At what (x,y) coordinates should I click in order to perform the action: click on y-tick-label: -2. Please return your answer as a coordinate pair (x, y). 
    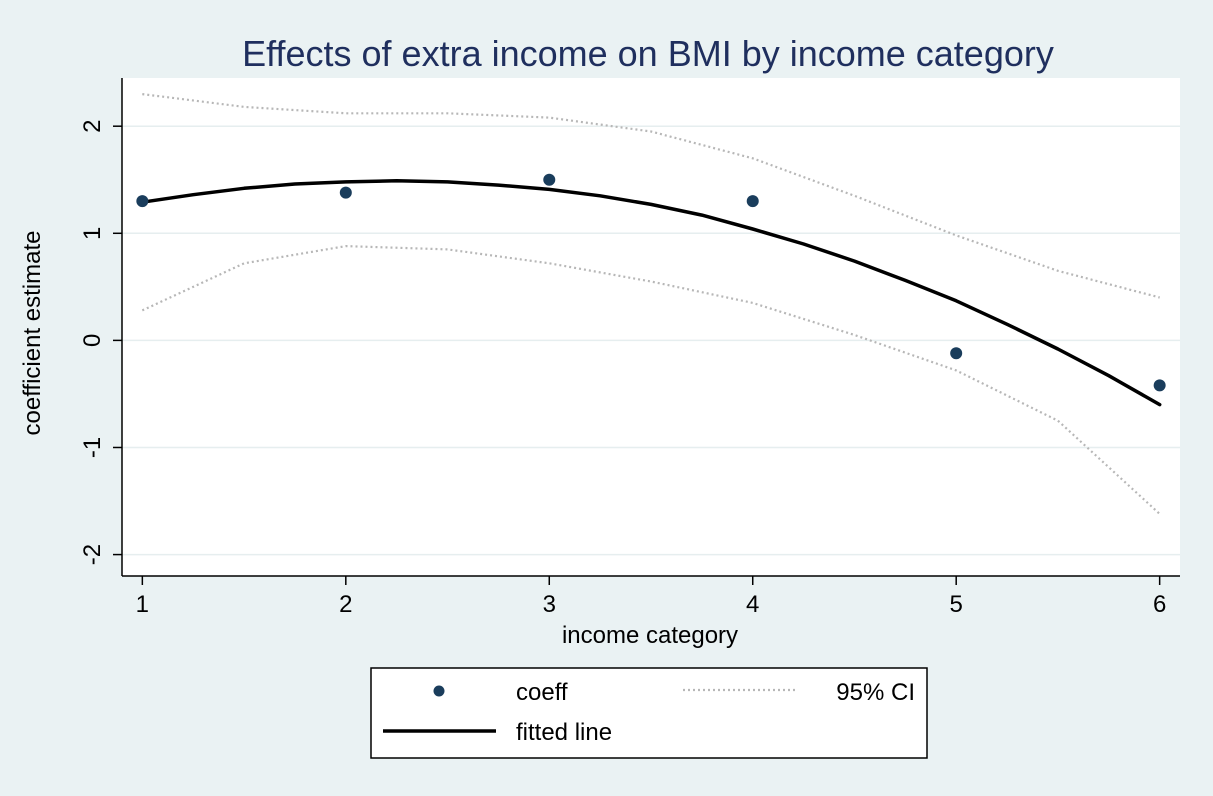
    Looking at the image, I should click on (92, 554).